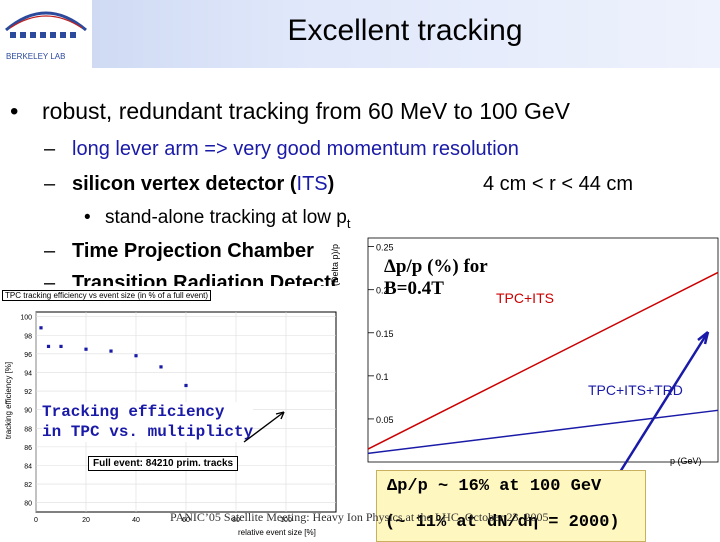 The image size is (720, 542). I want to click on logo-text: BERKELEY LAB, so click(36, 56).